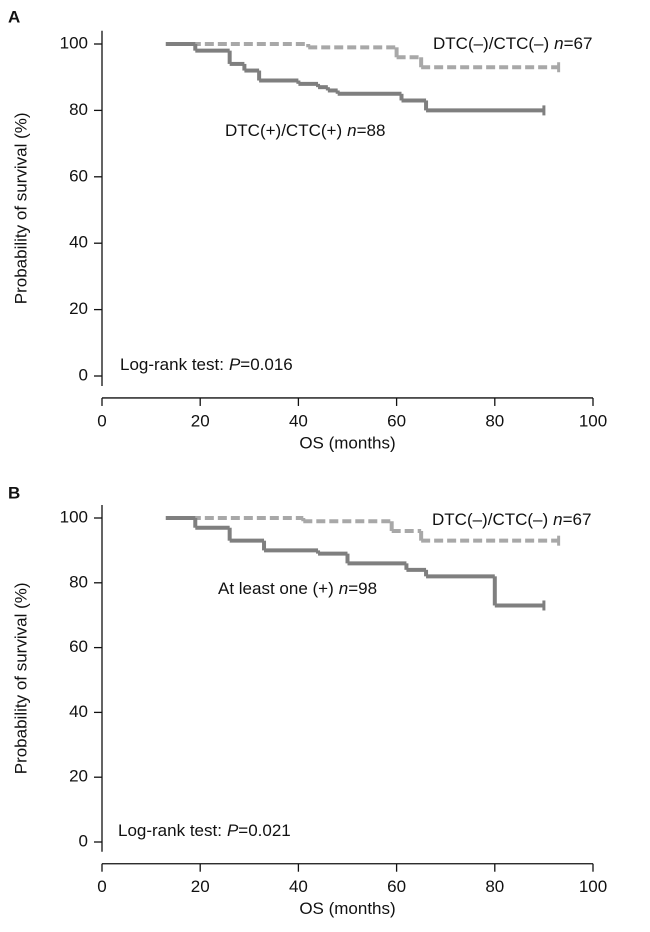 The width and height of the screenshot is (650, 932). I want to click on series-label-part: =98, so click(362, 588).